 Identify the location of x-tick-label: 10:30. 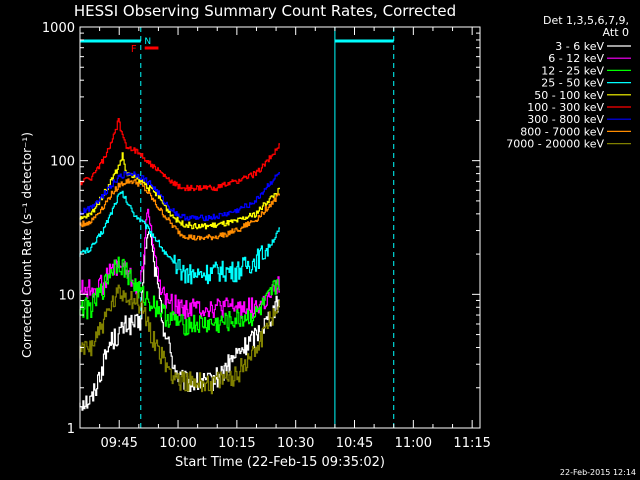
(295, 443).